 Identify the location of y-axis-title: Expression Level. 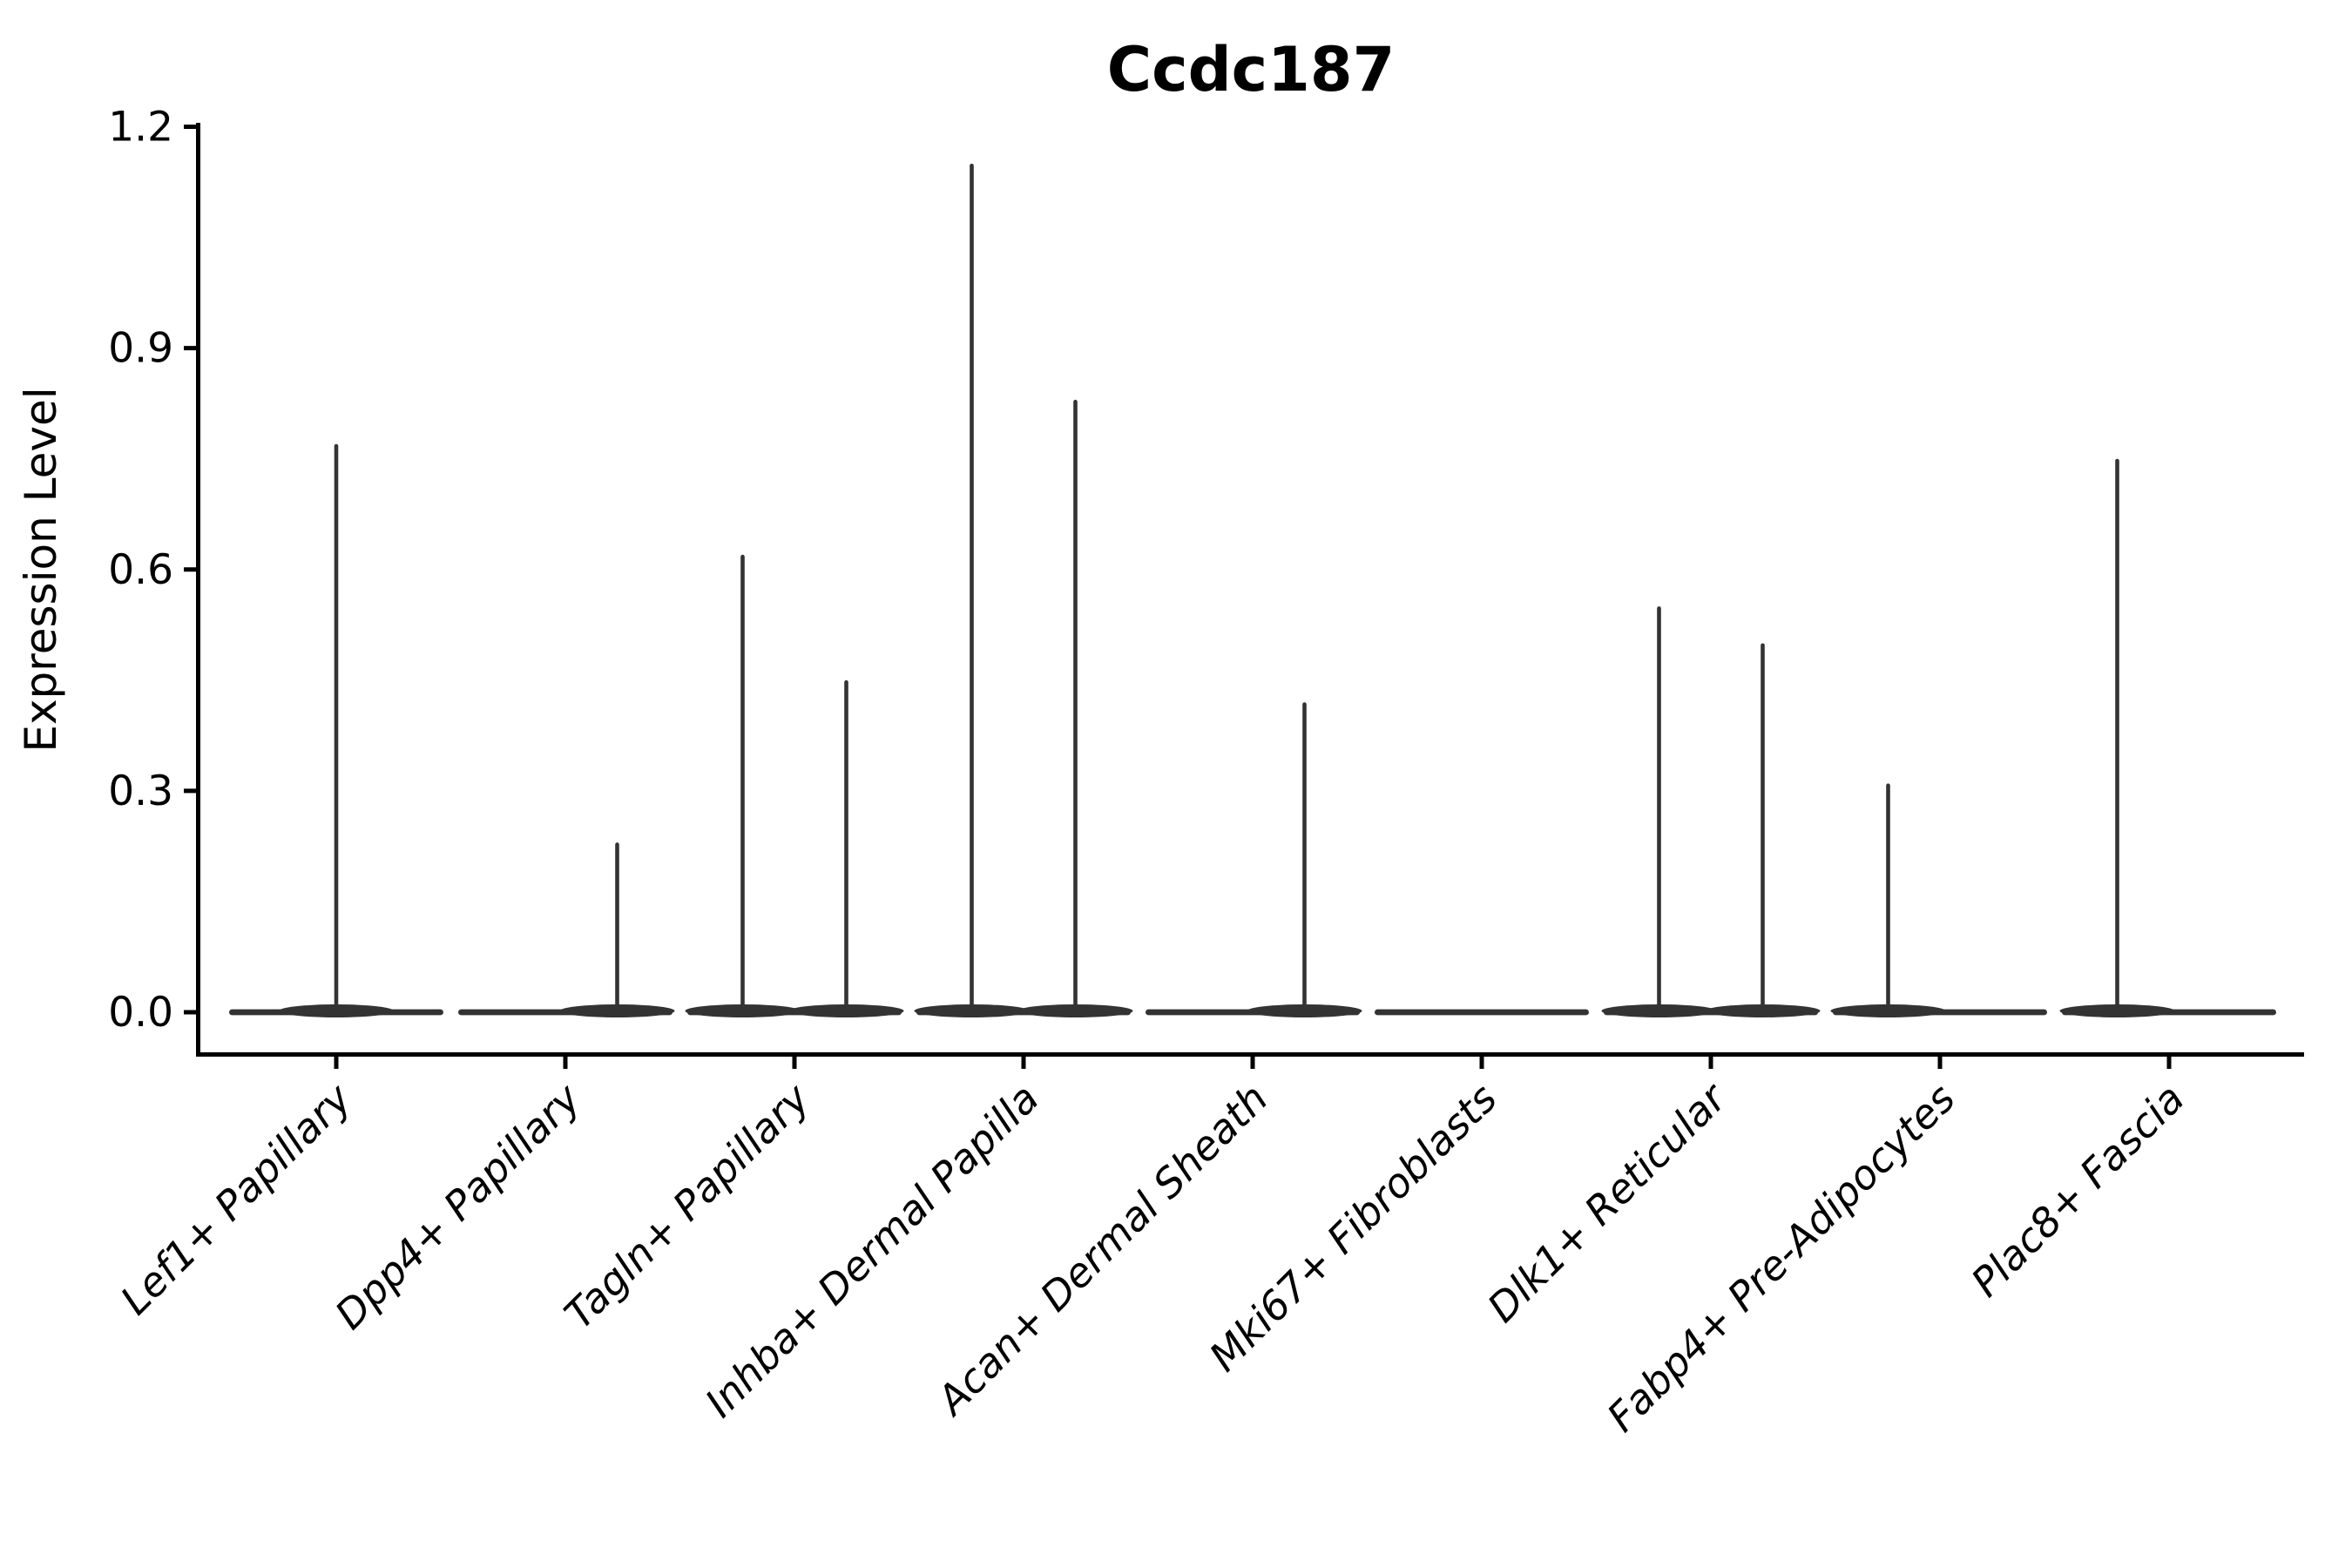
(41, 569).